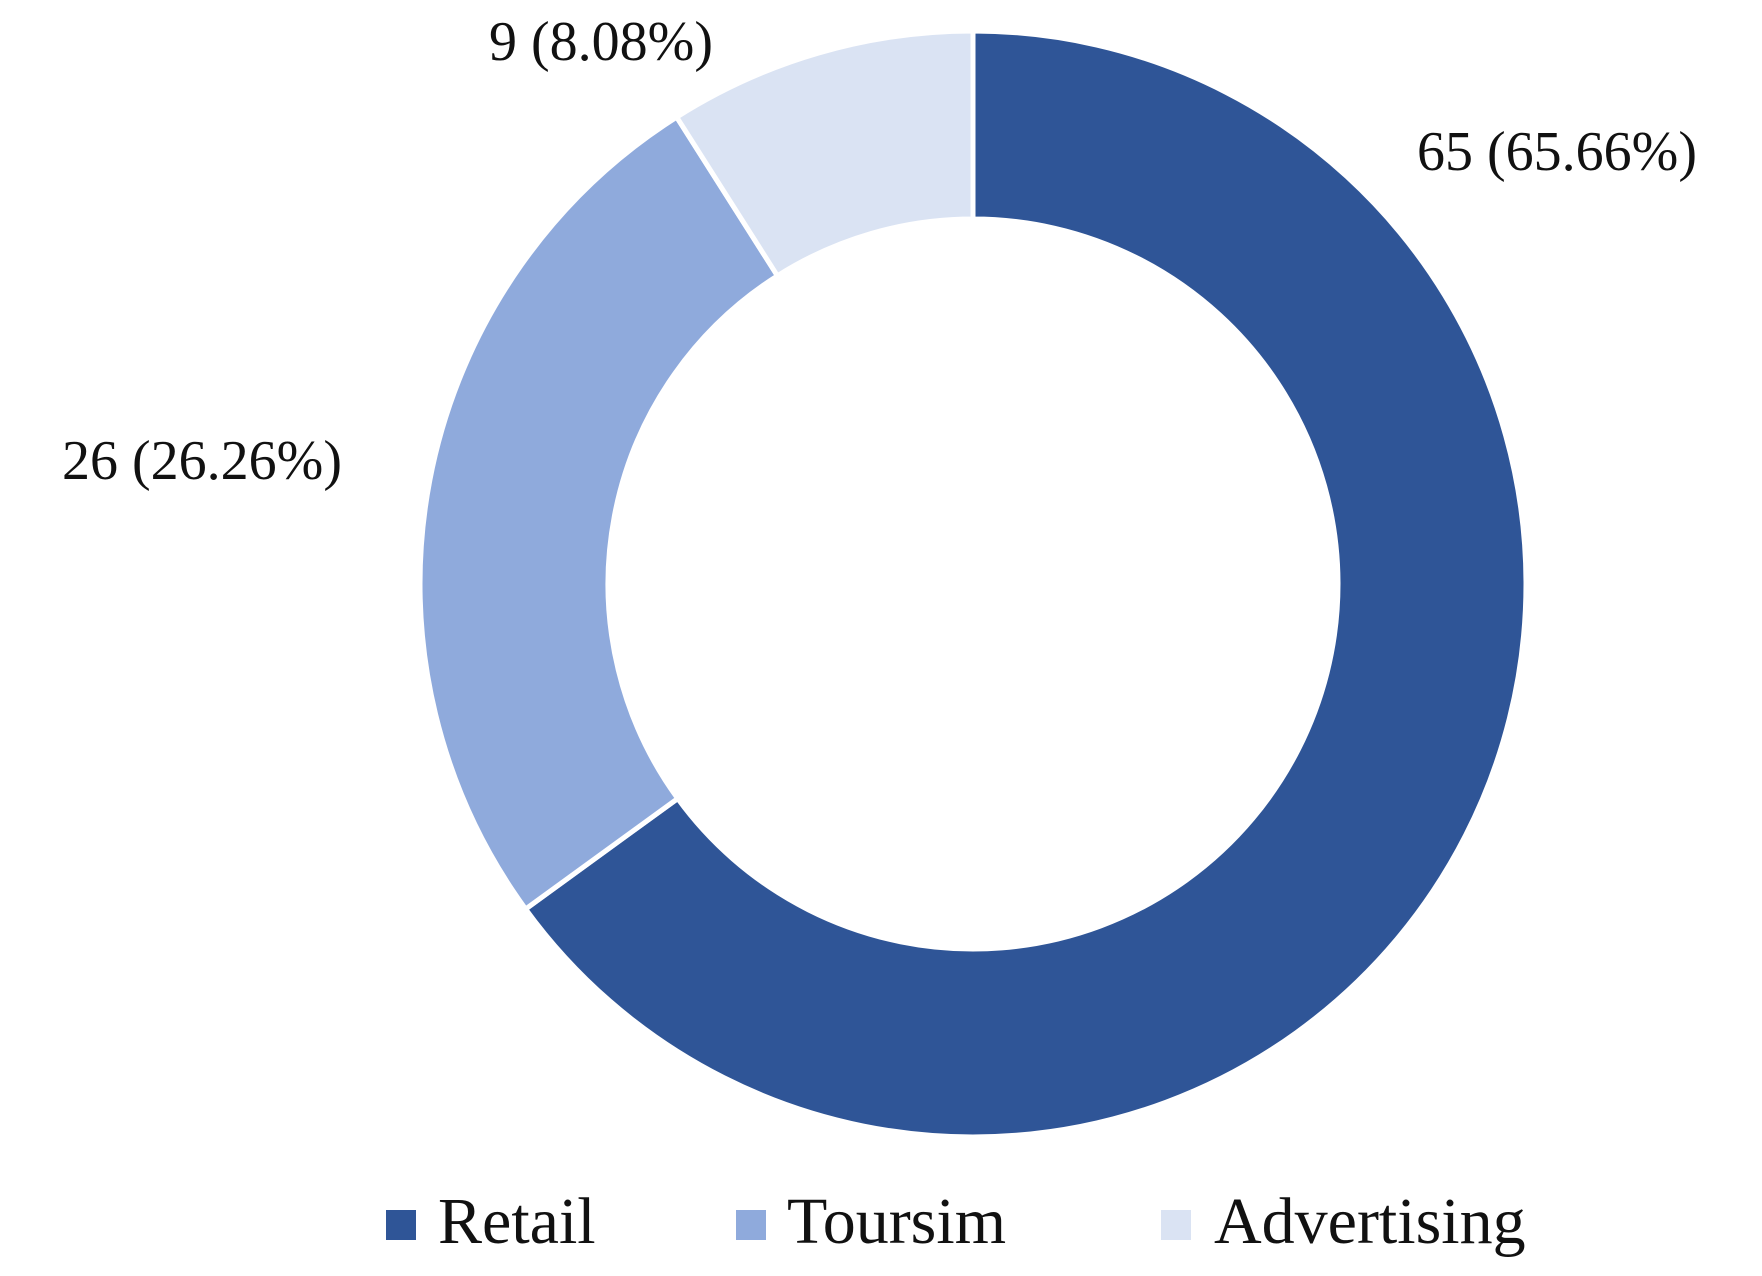 This screenshot has height=1276, width=1762. What do you see at coordinates (202, 461) in the screenshot?
I see `data-label: 26 (26.26%)` at bounding box center [202, 461].